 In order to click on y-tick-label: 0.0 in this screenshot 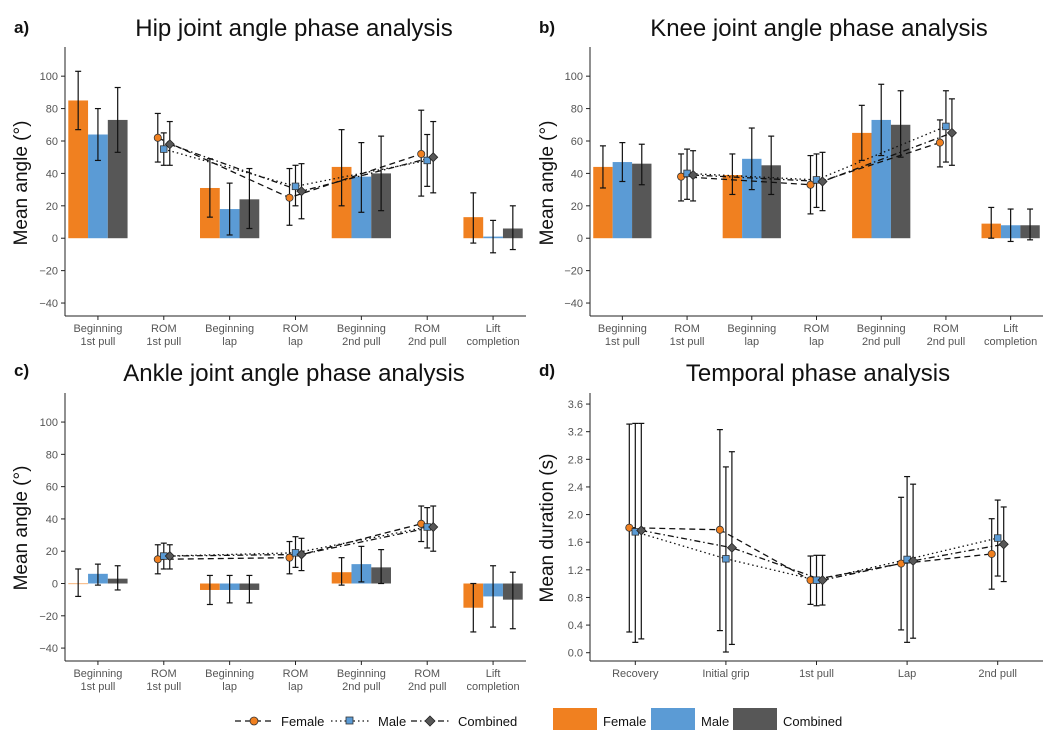, I will do `click(575, 654)`.